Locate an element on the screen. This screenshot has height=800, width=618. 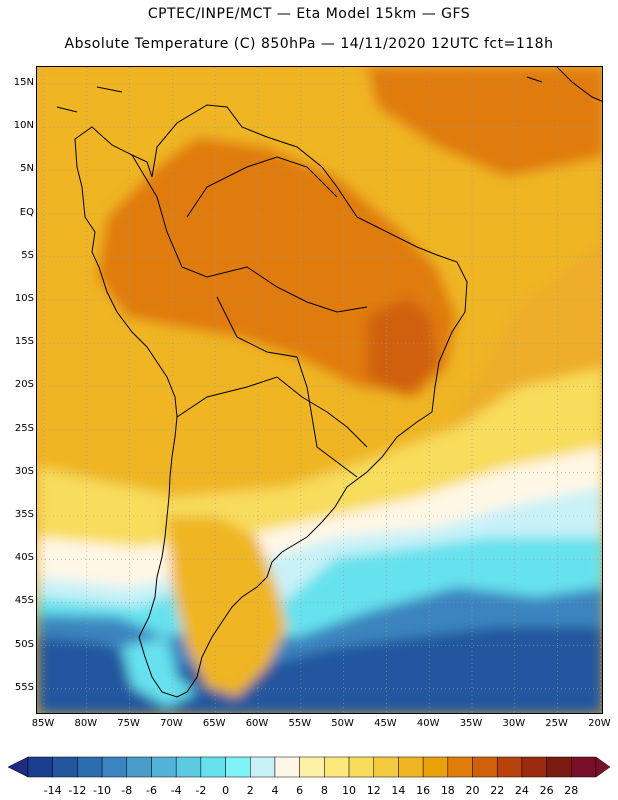
colorbar-tick-label: 4 is located at coordinates (275, 790).